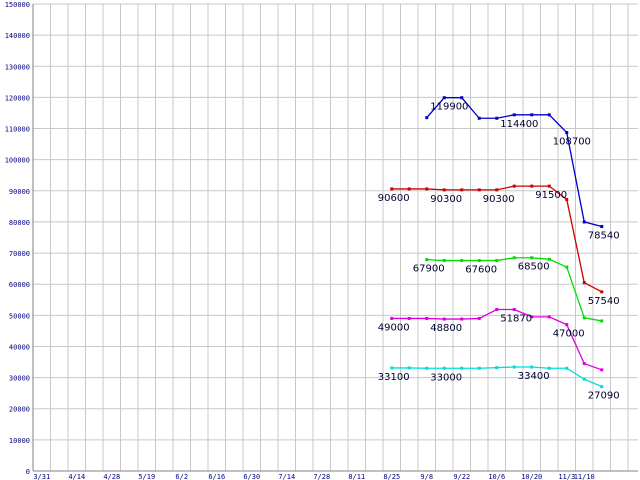 This screenshot has height=480, width=640. Describe the element at coordinates (19, 285) in the screenshot. I see `y-tick-label: 60000` at that location.